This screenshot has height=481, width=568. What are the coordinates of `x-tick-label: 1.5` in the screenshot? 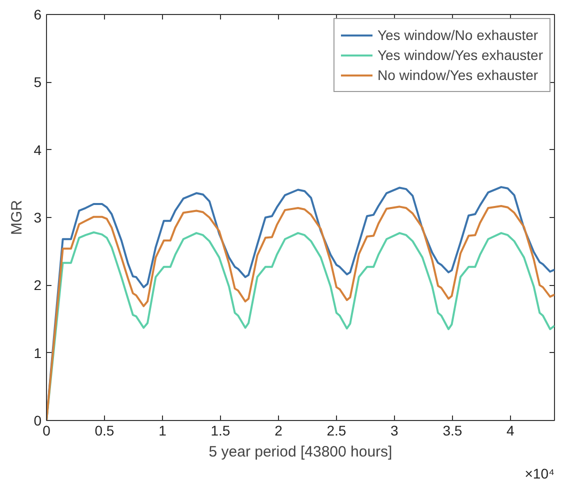 It's located at (220, 430).